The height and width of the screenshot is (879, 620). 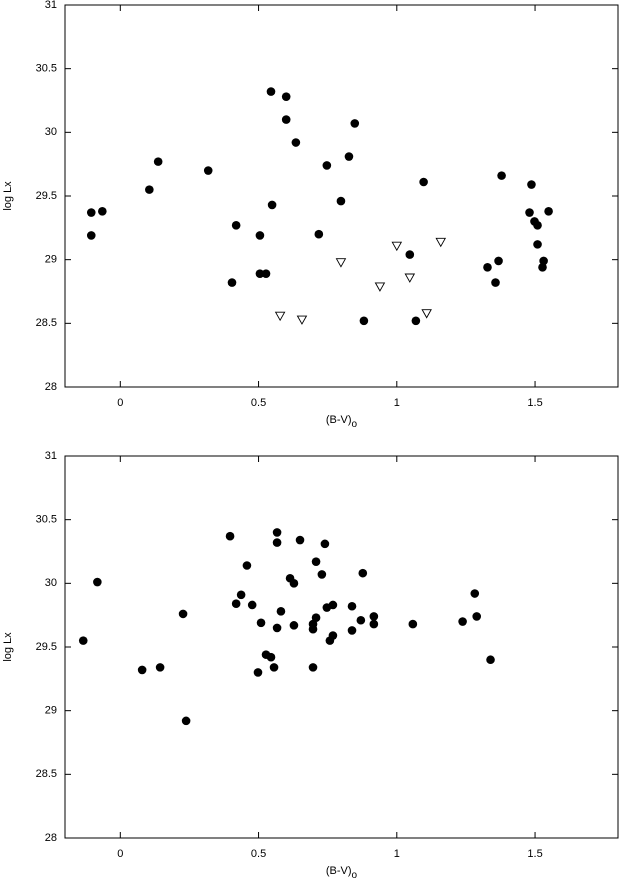 What do you see at coordinates (46, 323) in the screenshot?
I see `y-tick-label: 28.5` at bounding box center [46, 323].